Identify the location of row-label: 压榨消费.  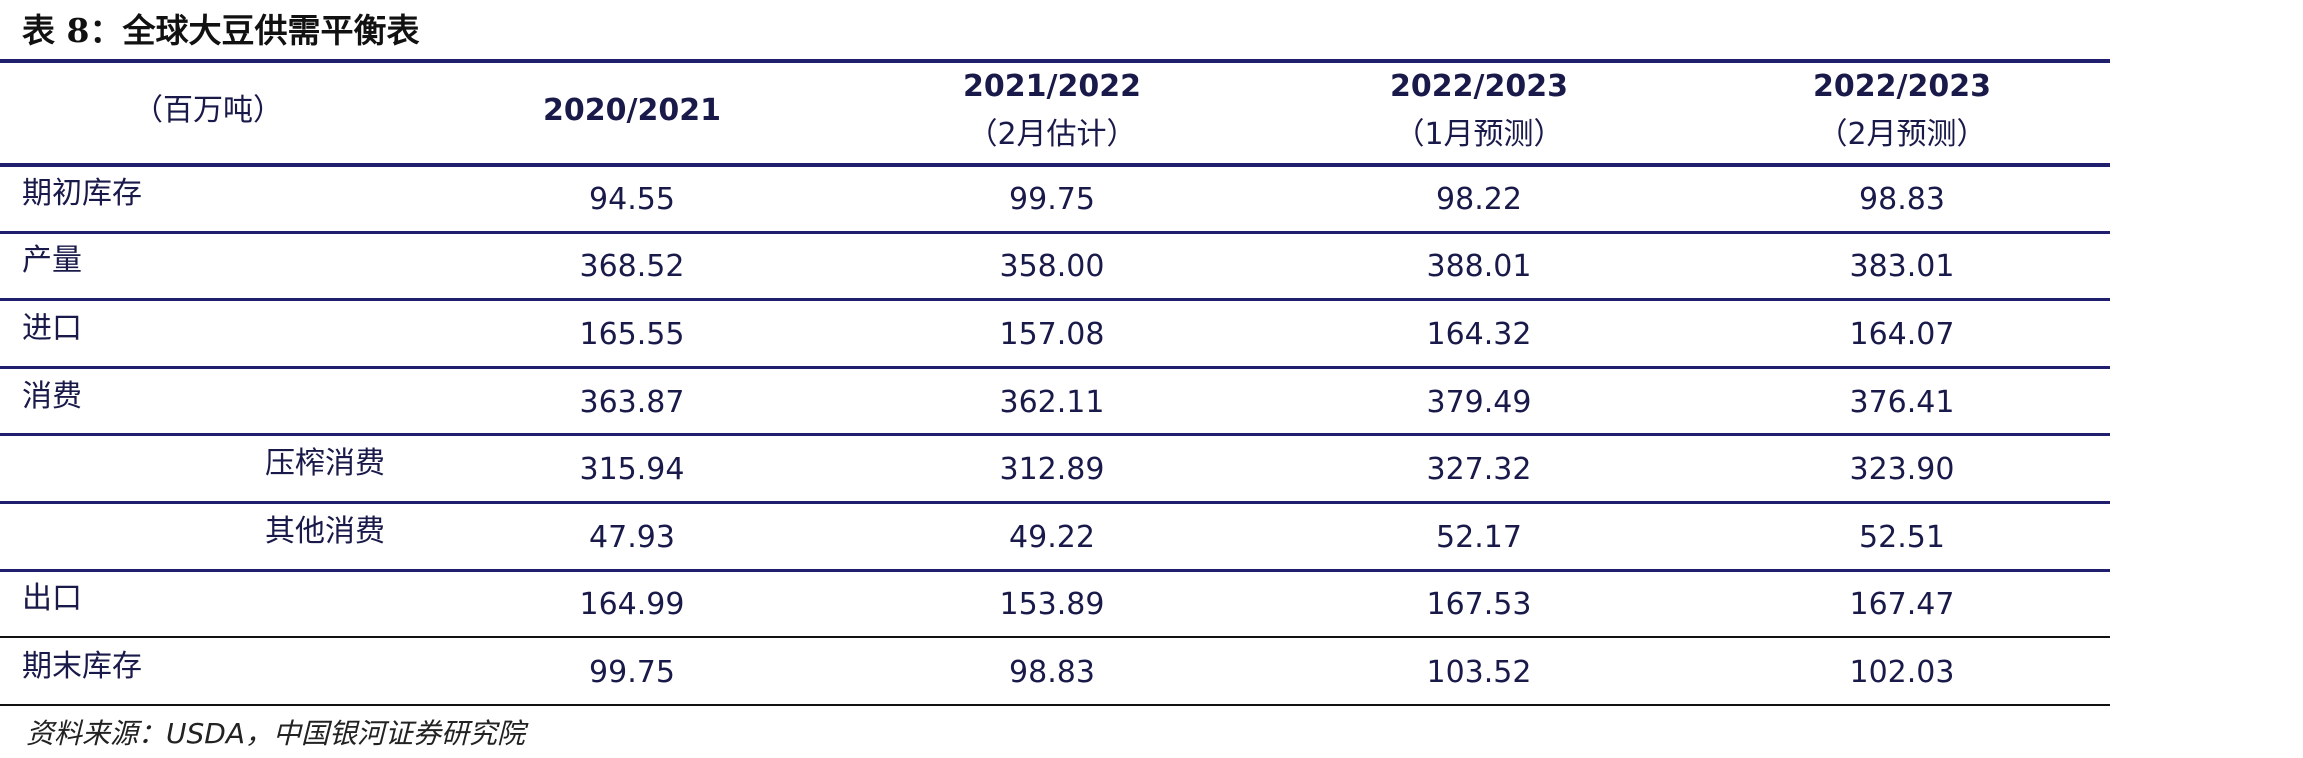
(325, 464).